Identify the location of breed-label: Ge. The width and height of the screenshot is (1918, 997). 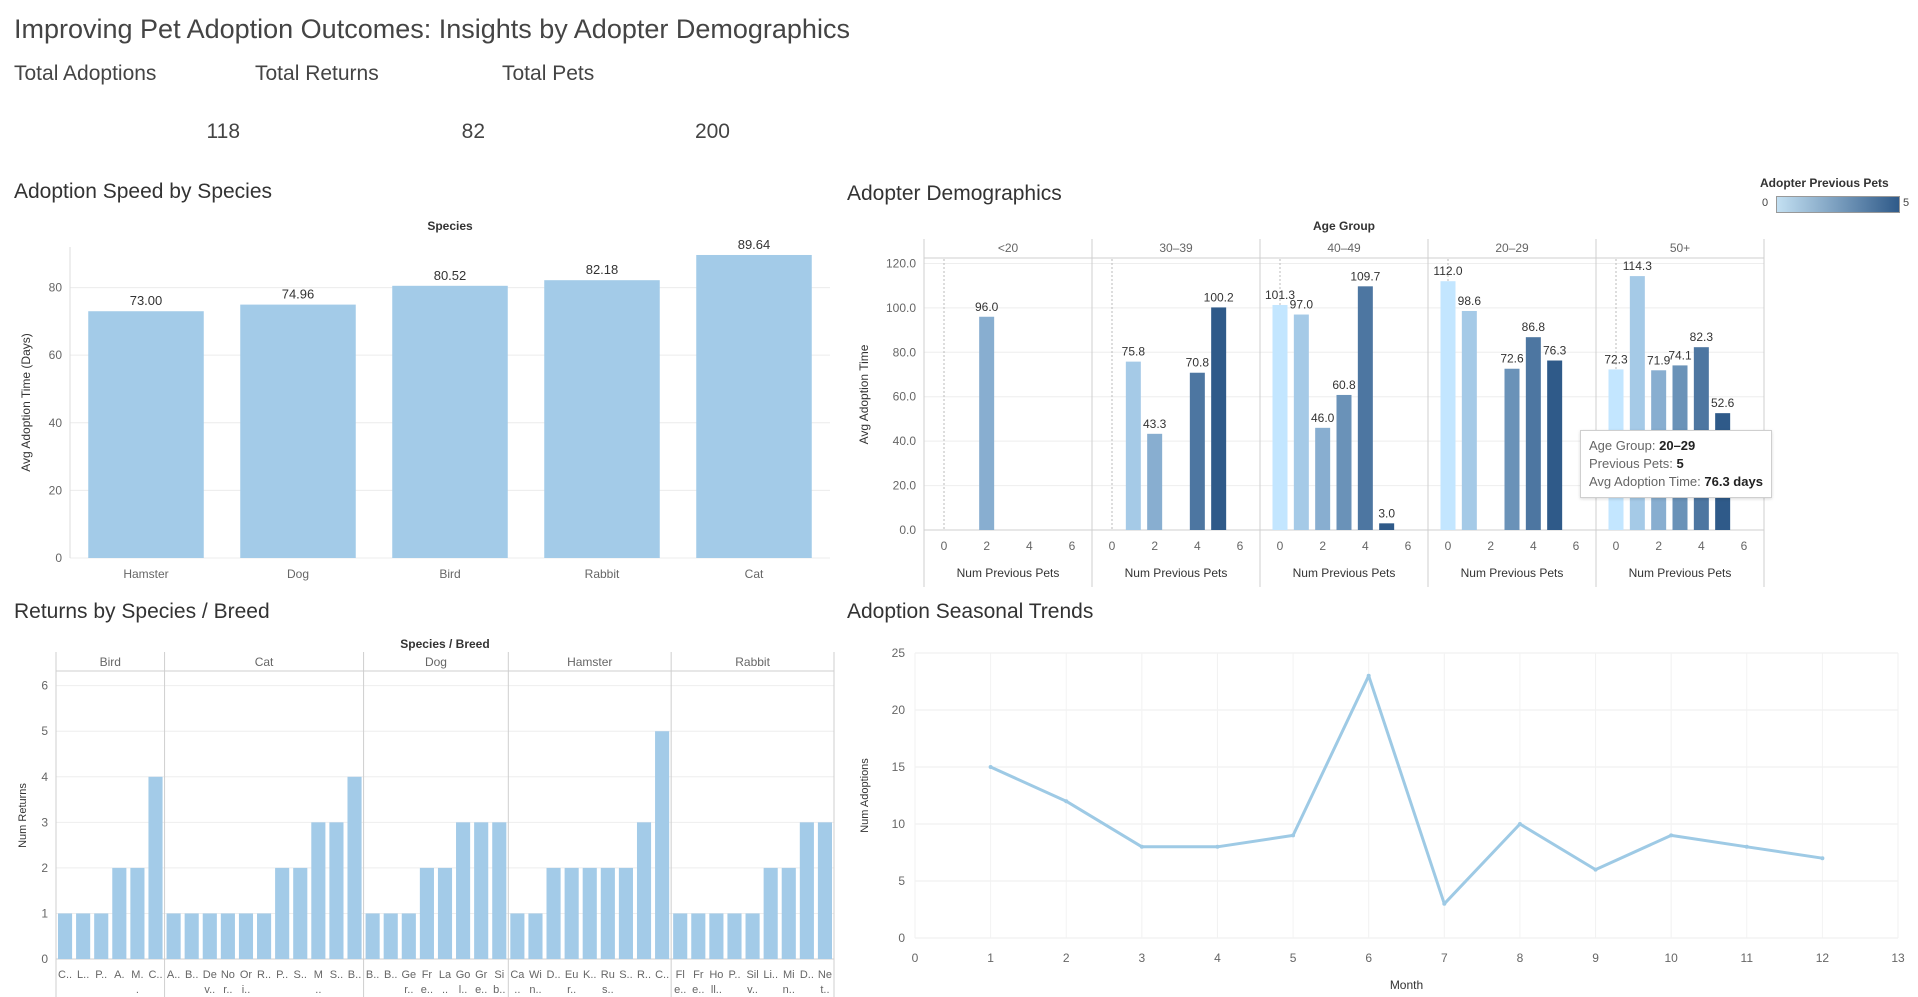
(408, 975).